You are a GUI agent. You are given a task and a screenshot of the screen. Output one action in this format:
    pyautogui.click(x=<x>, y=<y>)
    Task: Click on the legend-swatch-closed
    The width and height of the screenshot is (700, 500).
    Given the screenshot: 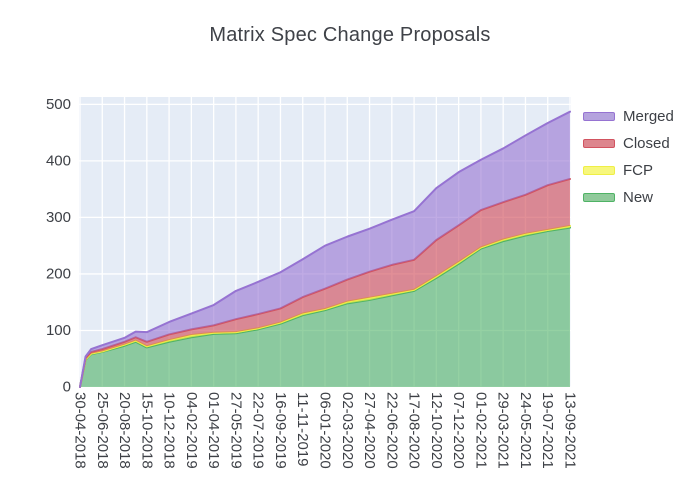 What is the action you would take?
    pyautogui.click(x=599, y=143)
    